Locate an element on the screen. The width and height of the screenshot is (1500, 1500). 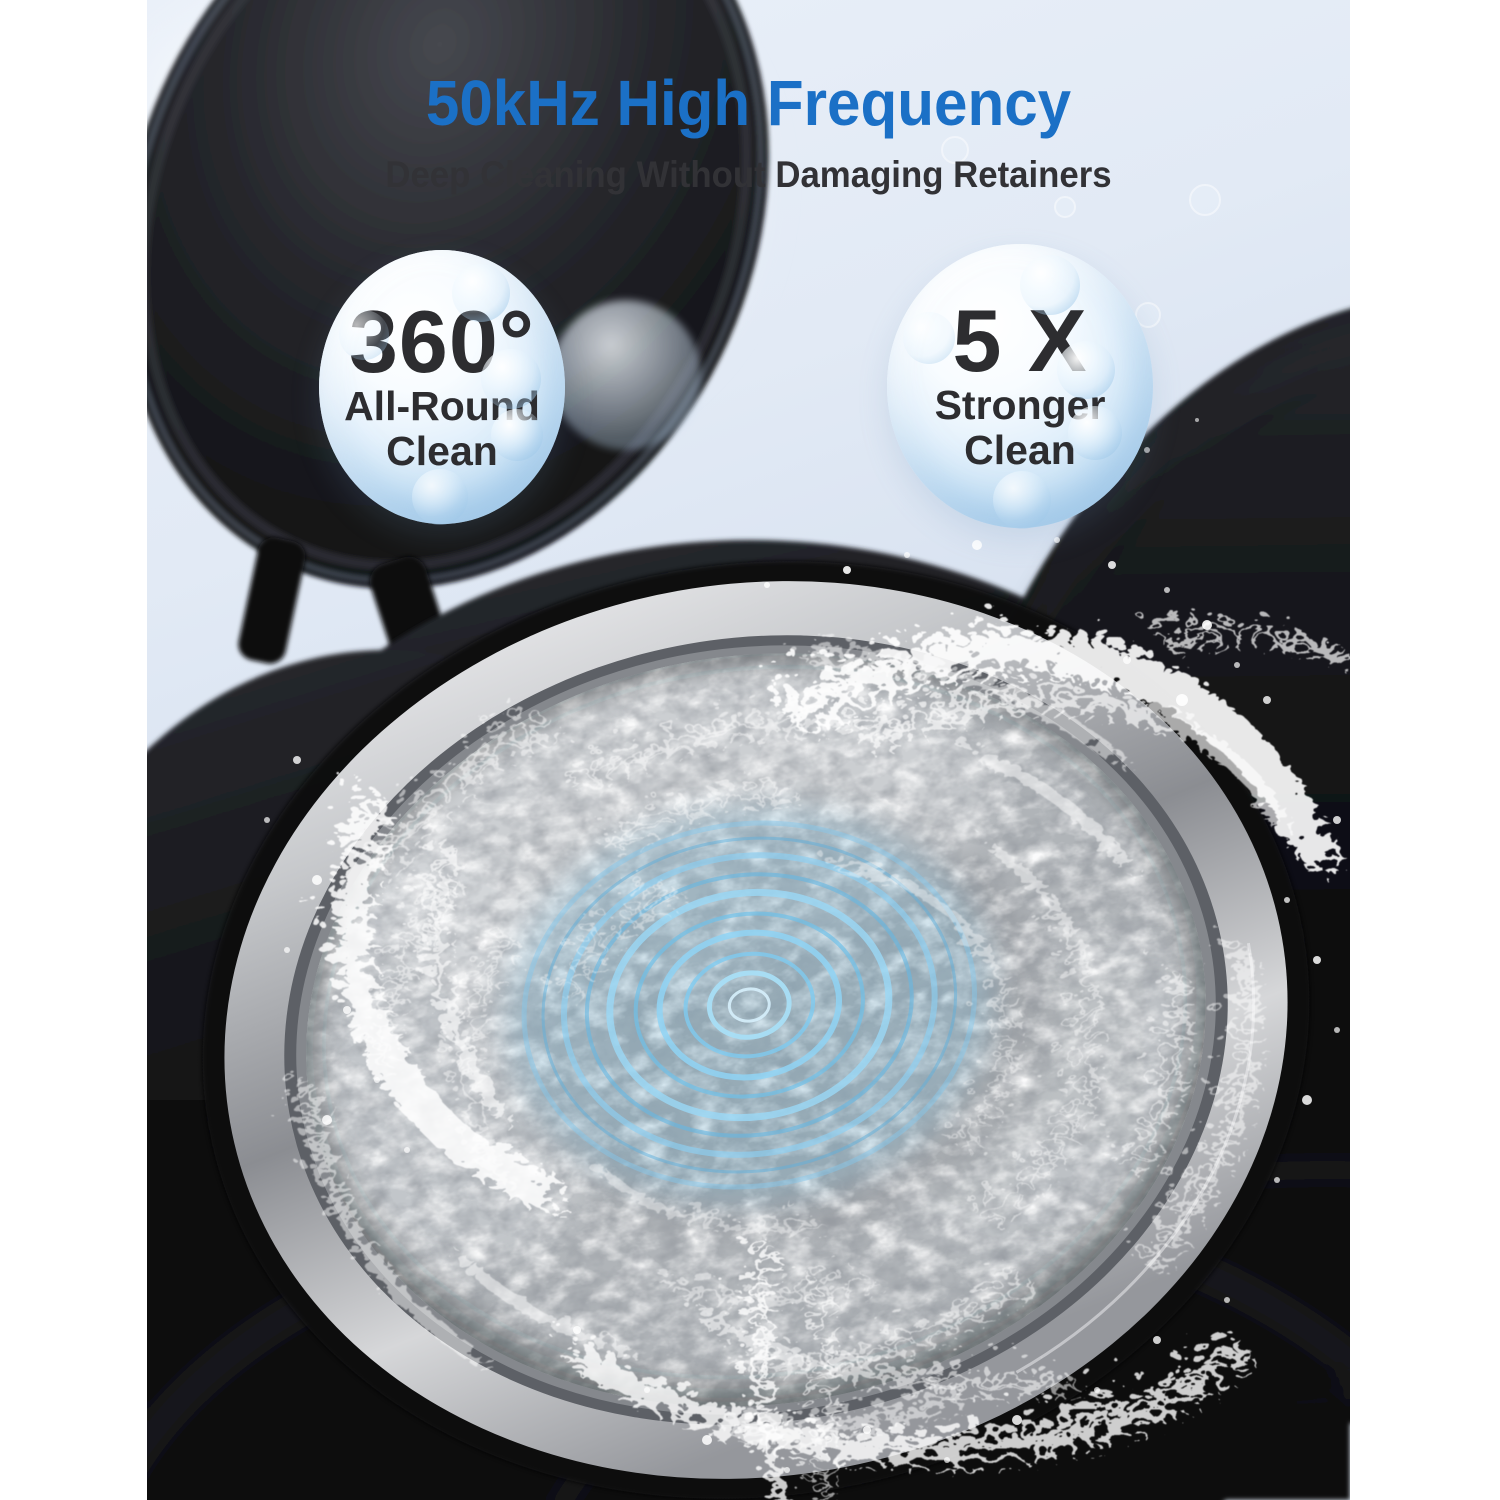
badge-360-line2: Clean is located at coordinates (442, 450).